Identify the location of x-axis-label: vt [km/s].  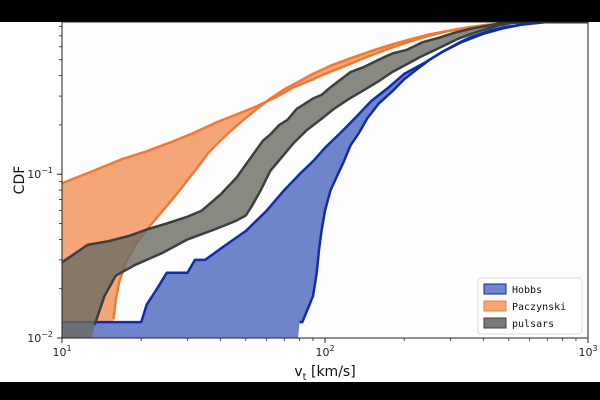
(324, 373).